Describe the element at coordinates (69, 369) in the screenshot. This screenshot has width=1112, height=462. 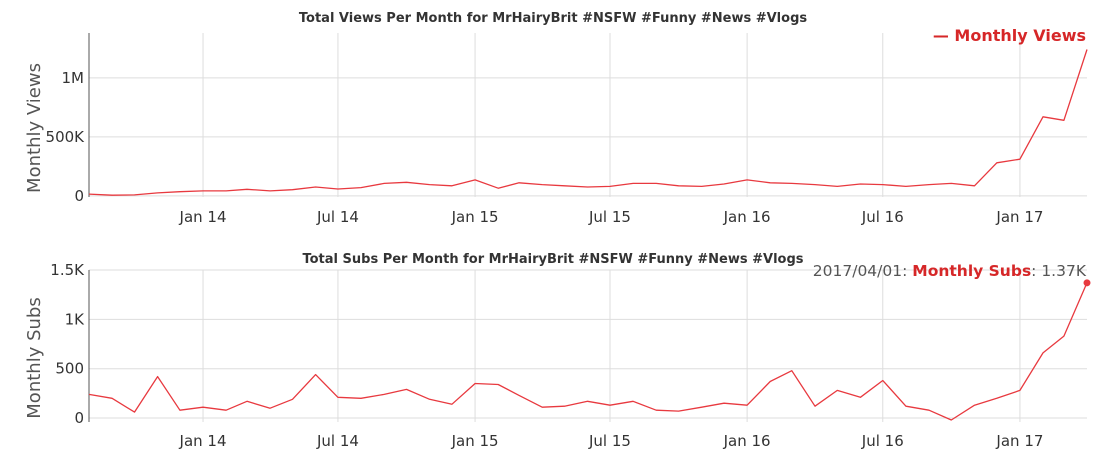
I see `subs-y-tick-label: 500` at that location.